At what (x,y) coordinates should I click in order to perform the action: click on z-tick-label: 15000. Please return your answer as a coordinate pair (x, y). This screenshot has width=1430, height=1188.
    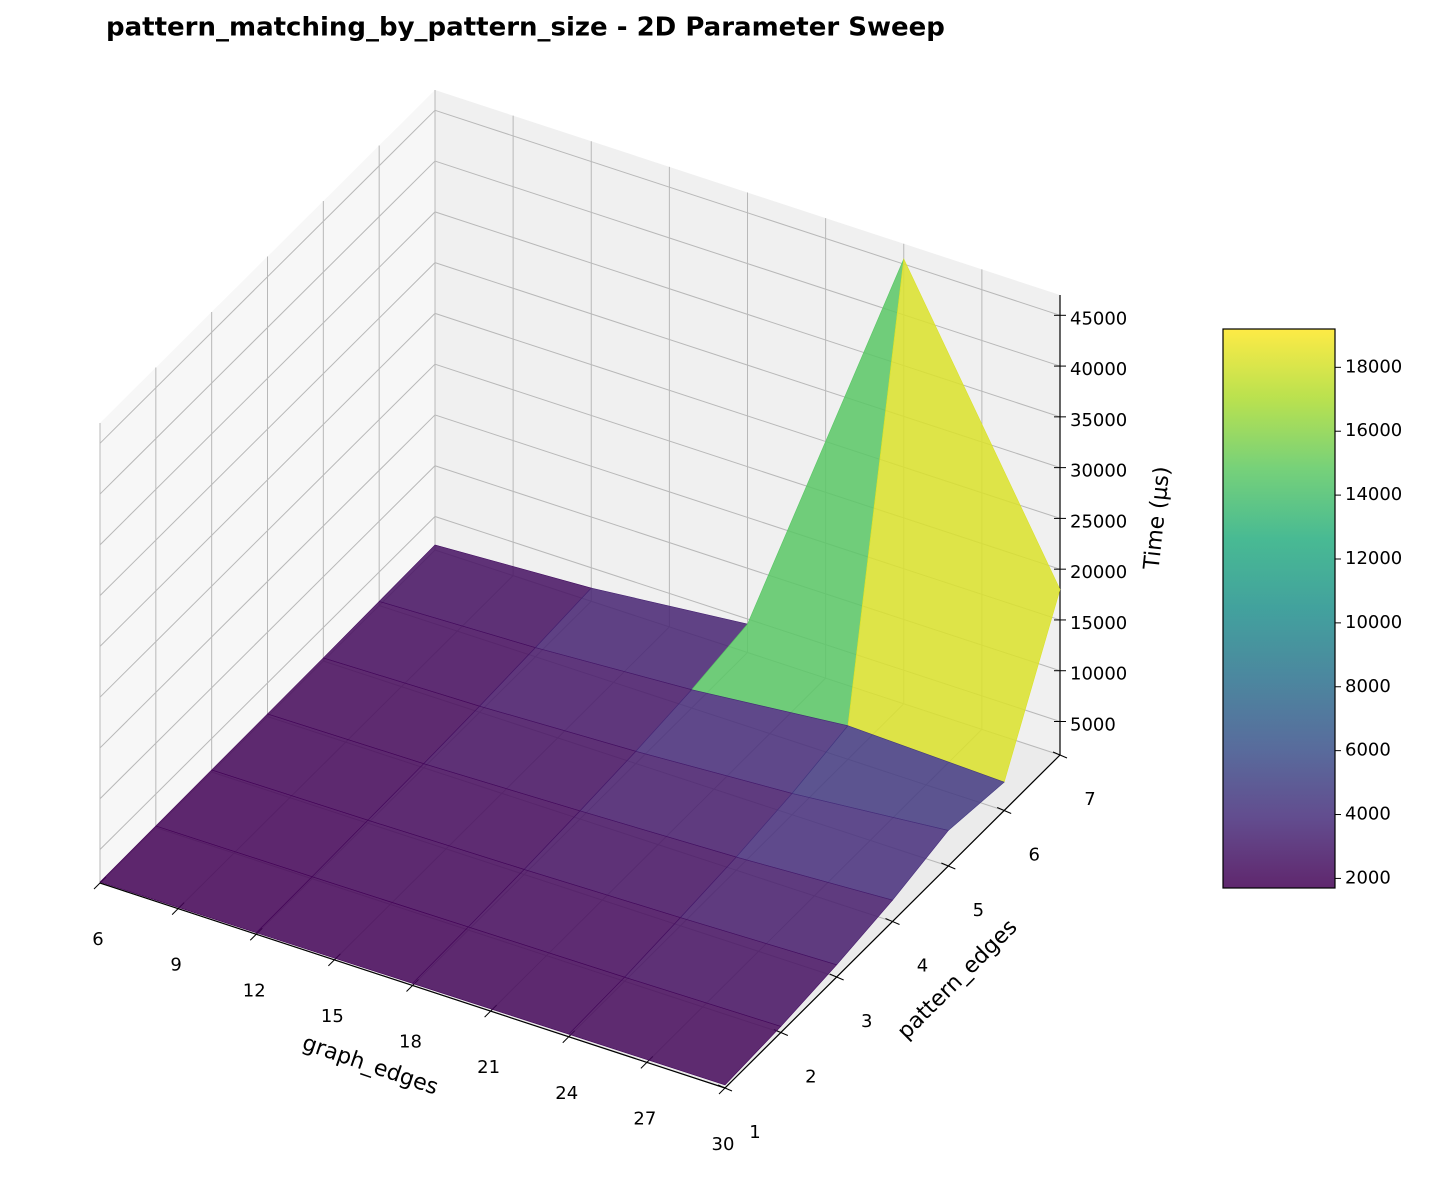
    Looking at the image, I should click on (1098, 623).